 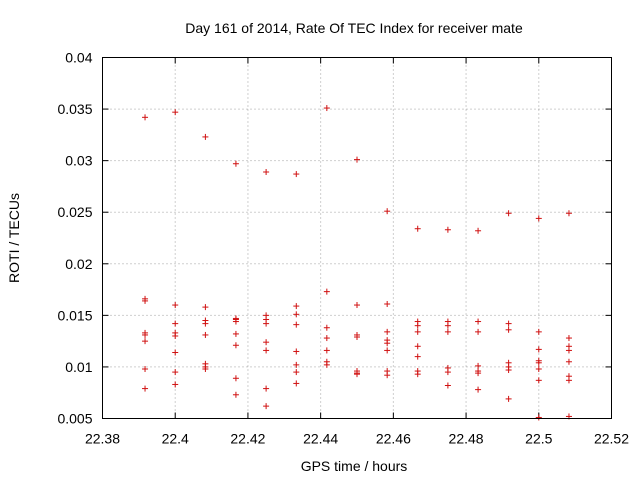 I want to click on y-tick-label: 0.03, so click(x=78, y=161).